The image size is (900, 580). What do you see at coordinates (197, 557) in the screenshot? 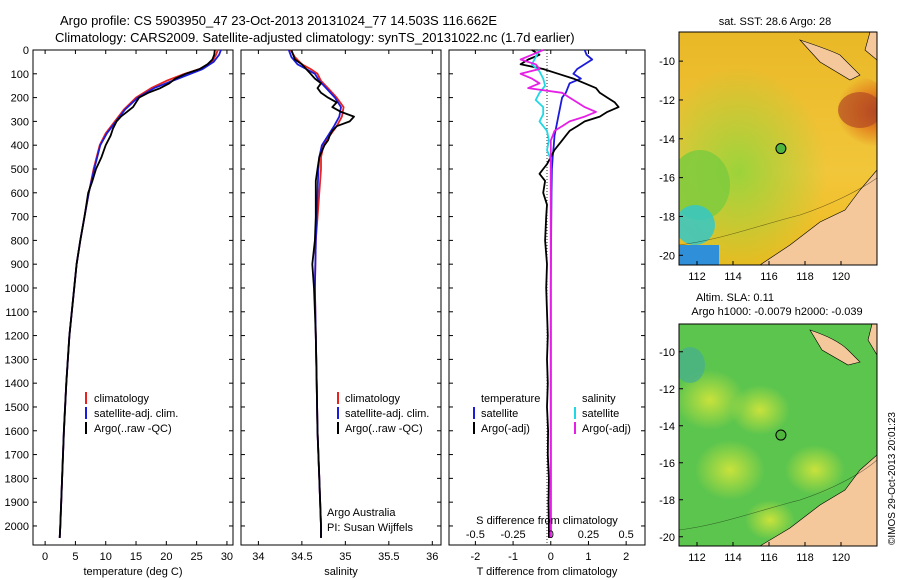
I see `x-tick-label: 25` at bounding box center [197, 557].